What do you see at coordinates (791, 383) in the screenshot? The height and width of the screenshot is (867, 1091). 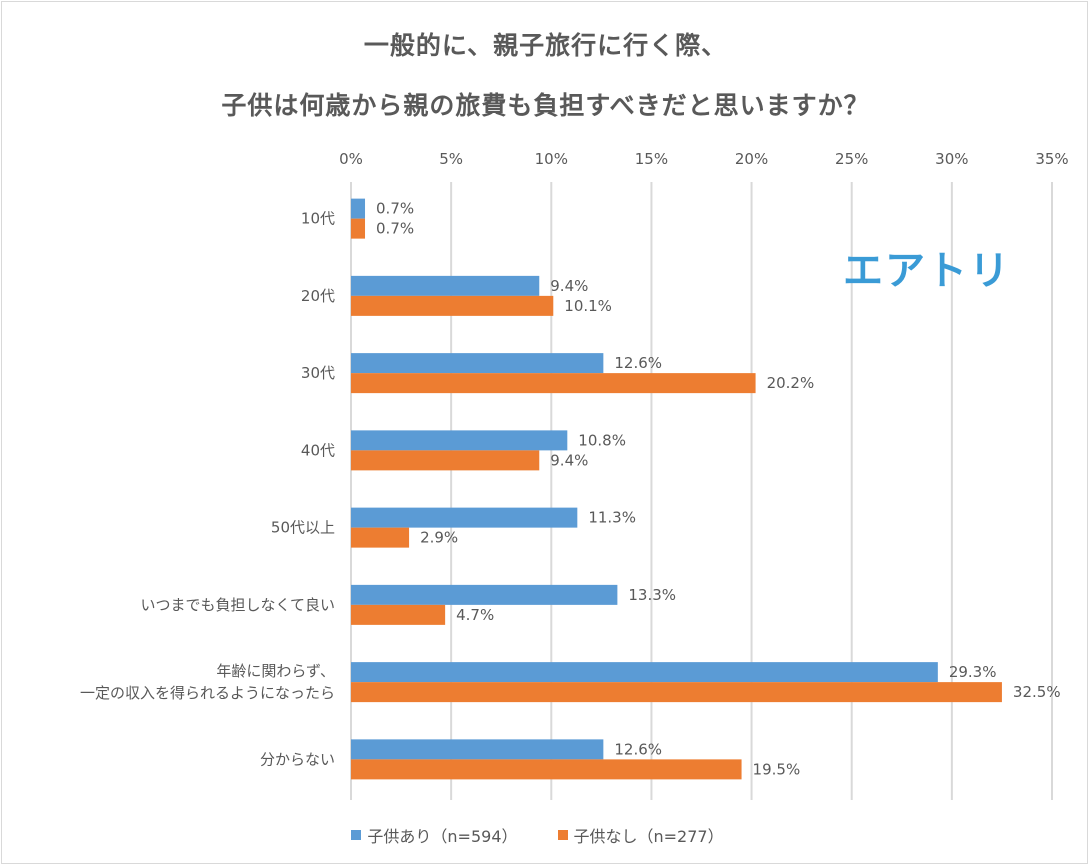 I see `data-label: 20.2%` at bounding box center [791, 383].